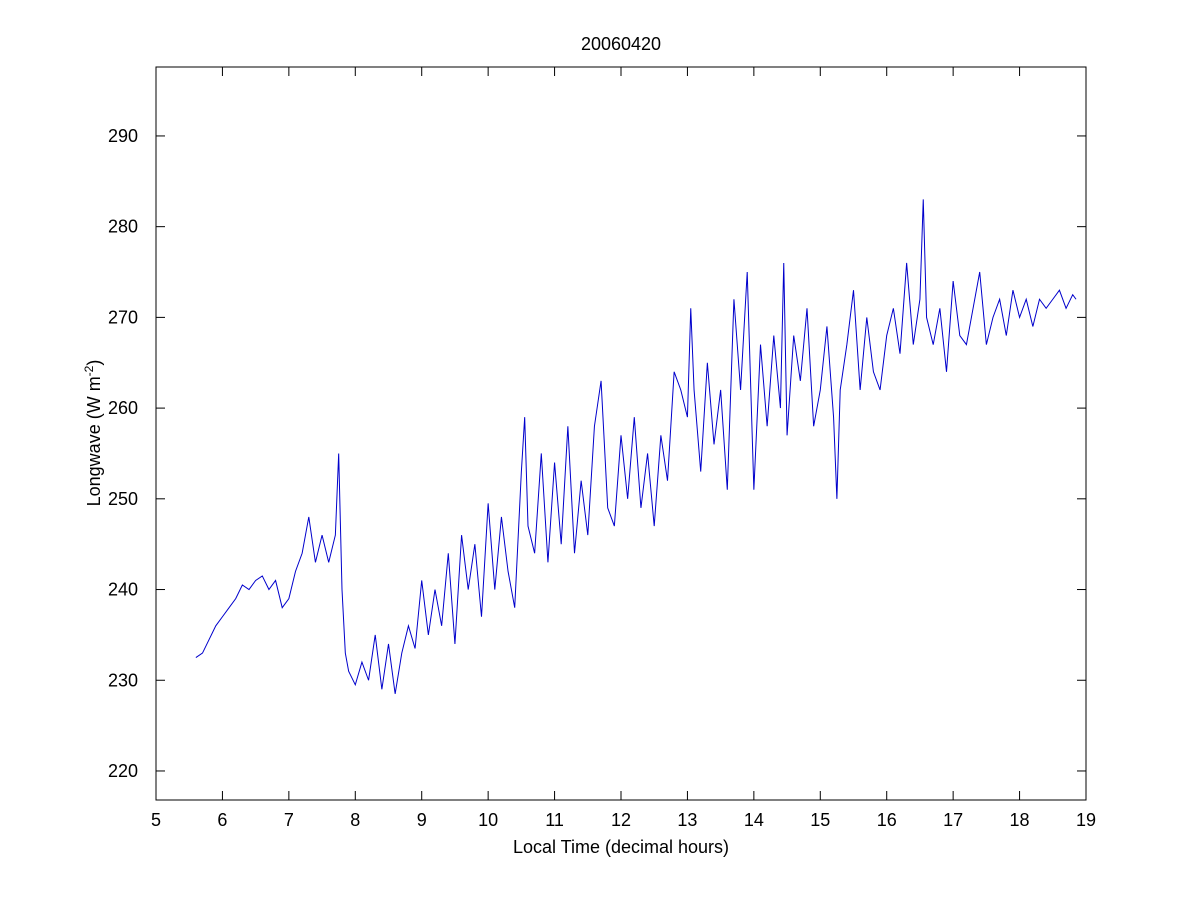 This screenshot has width=1200, height=905. What do you see at coordinates (289, 820) in the screenshot?
I see `x-tick-label: 7` at bounding box center [289, 820].